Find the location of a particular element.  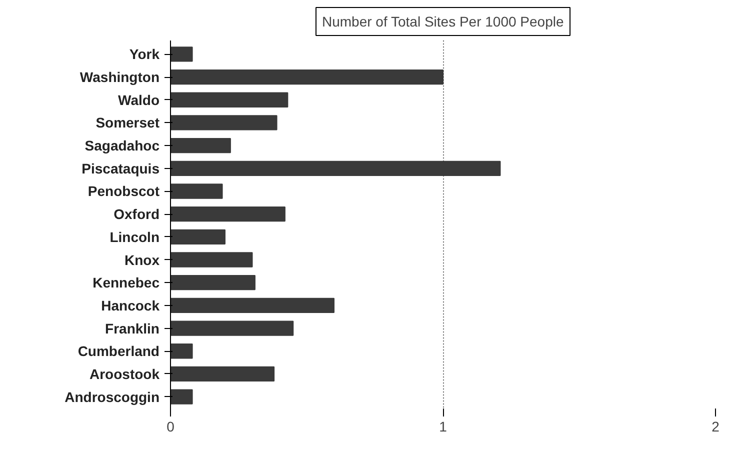

y-tick-label: Sagadahoc is located at coordinates (122, 146).